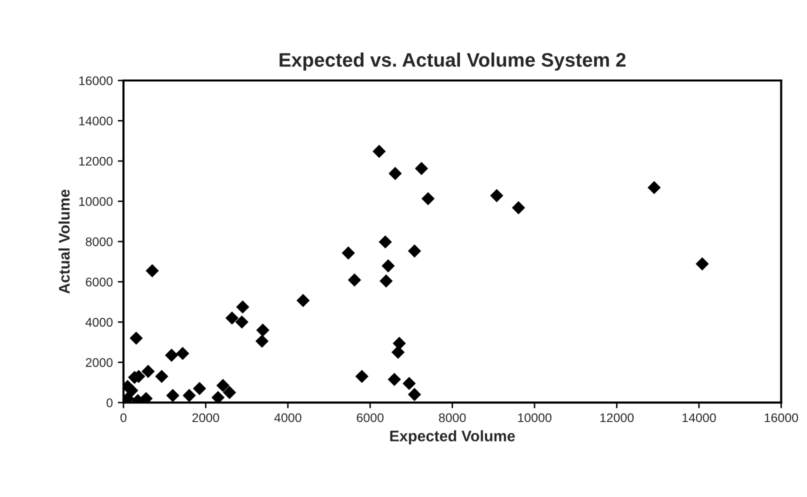  What do you see at coordinates (452, 417) in the screenshot?
I see `x-tick-label: 8000` at bounding box center [452, 417].